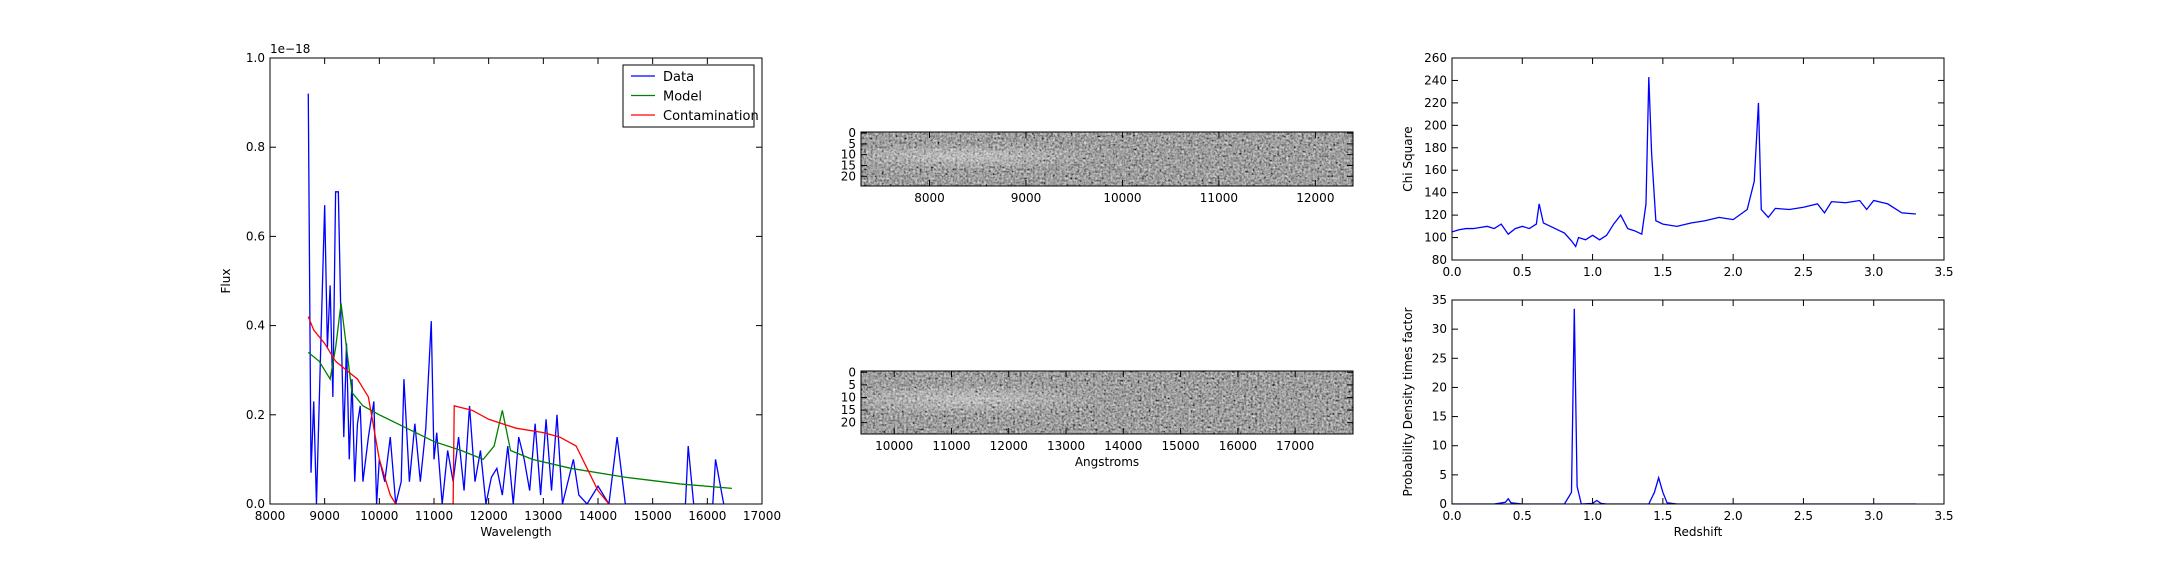 Image resolution: width=2160 pixels, height=576 pixels. I want to click on y-tick-label: 0.6, so click(255, 236).